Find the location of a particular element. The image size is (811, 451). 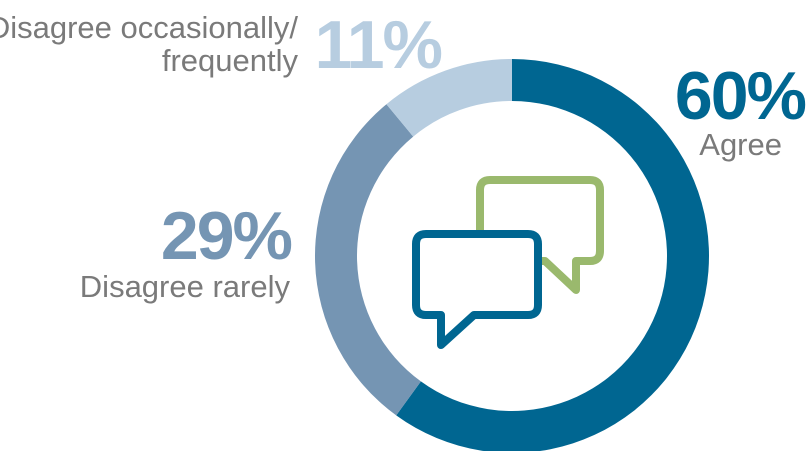

front-speech-bubble-icon is located at coordinates (477, 289).